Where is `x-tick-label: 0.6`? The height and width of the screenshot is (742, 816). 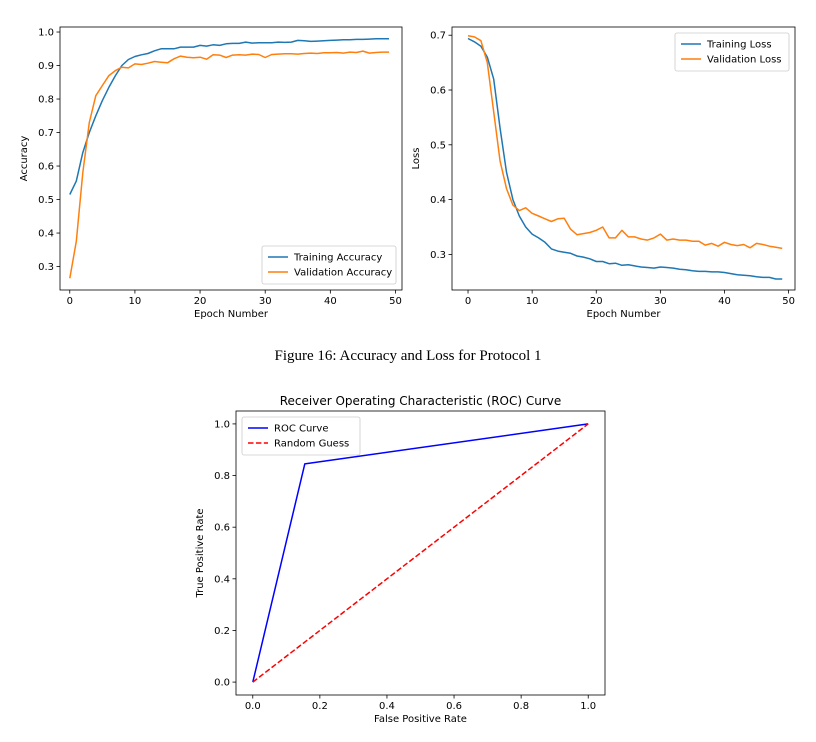
x-tick-label: 0.6 is located at coordinates (454, 706).